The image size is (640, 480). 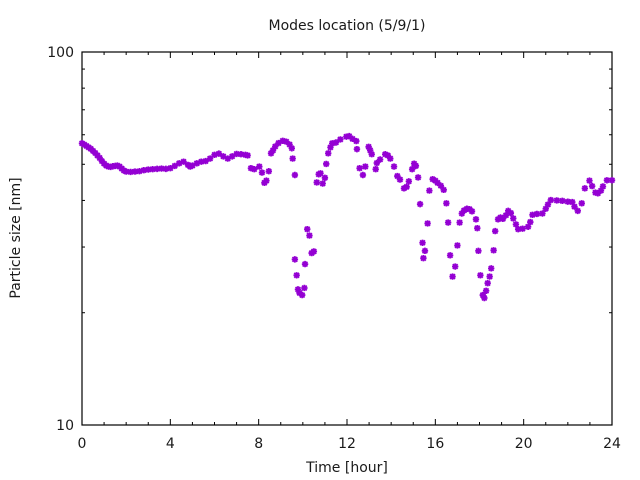 I want to click on x-axis-label: Time [hour], so click(x=346, y=468).